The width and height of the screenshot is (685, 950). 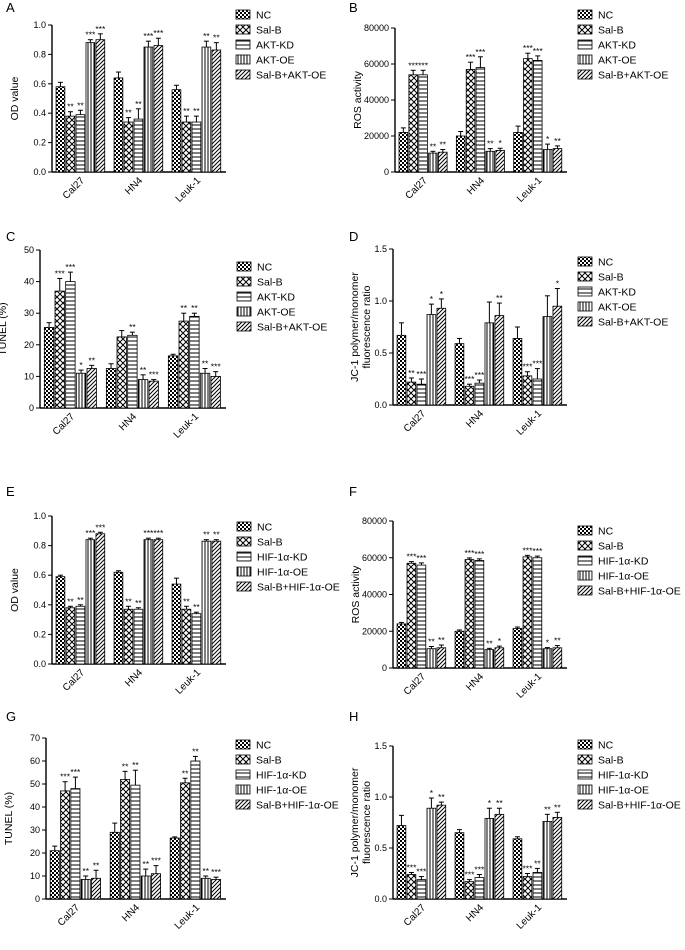 What do you see at coordinates (361, 327) in the screenshot?
I see `y-axis-label: JC-1 polymer/monomerfluorescence ratio` at bounding box center [361, 327].